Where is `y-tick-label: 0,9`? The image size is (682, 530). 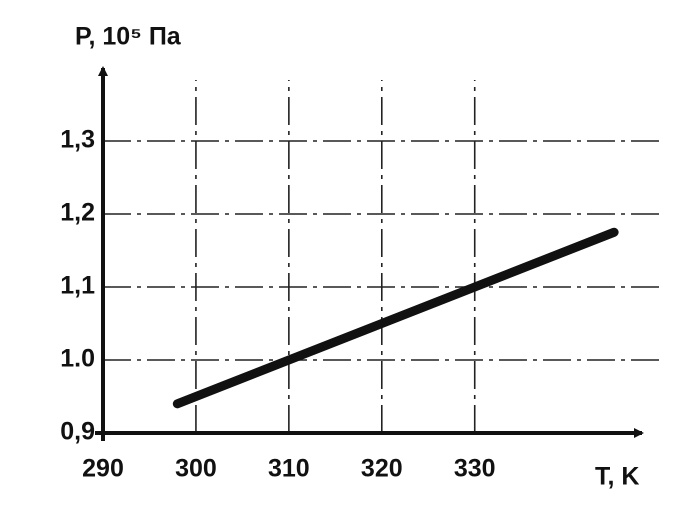 y-tick-label: 0,9 is located at coordinates (77, 432).